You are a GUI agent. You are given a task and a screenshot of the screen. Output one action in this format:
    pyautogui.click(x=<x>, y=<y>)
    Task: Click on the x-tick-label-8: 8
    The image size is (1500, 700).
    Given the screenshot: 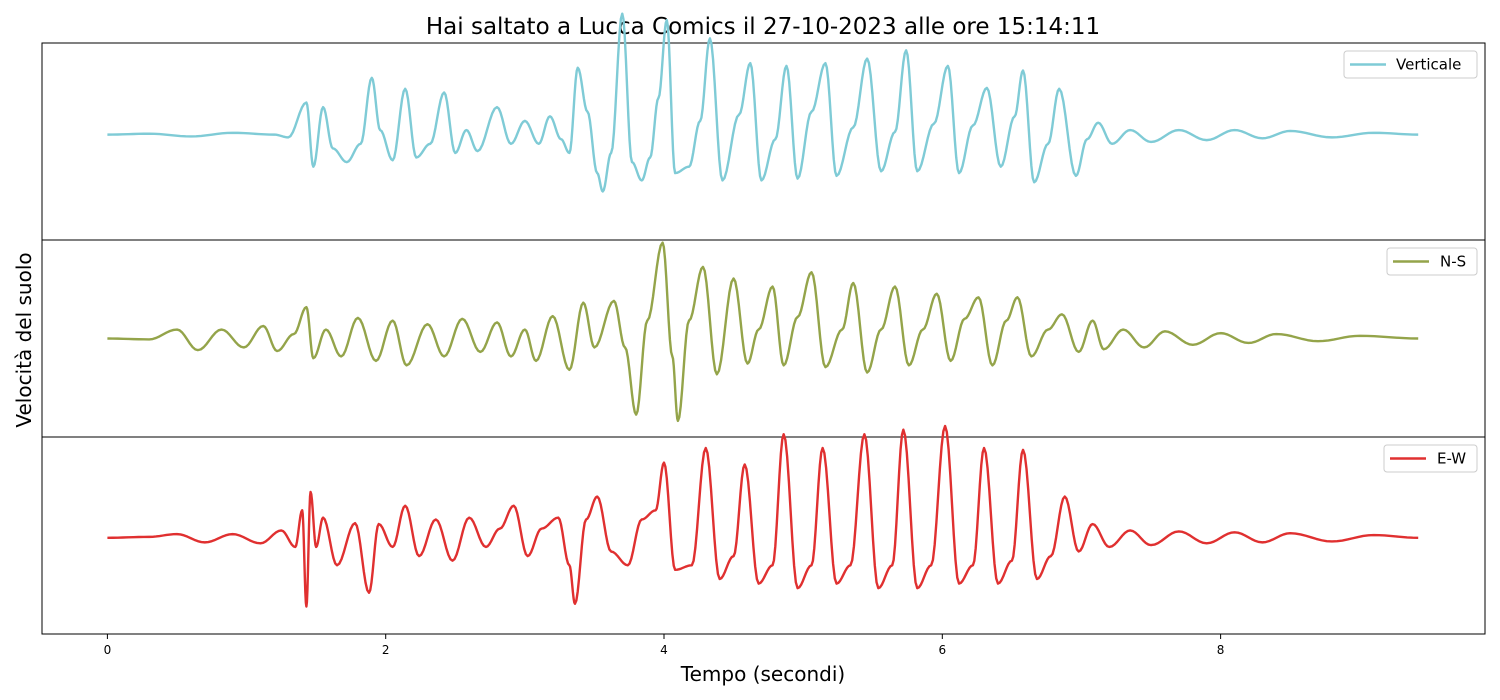 What is the action you would take?
    pyautogui.click(x=1221, y=650)
    